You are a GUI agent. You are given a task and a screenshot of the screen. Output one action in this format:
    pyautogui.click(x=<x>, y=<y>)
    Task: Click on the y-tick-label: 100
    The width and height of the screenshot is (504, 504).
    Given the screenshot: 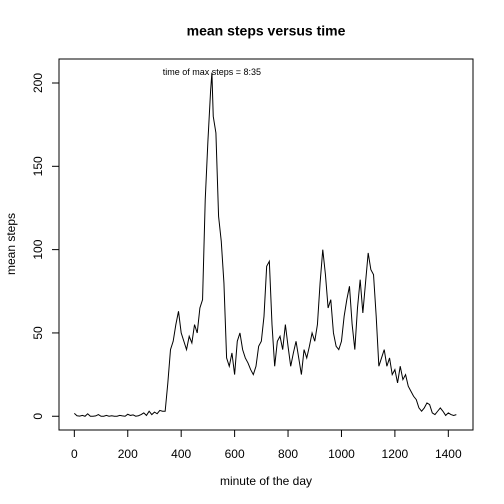 What is the action you would take?
    pyautogui.click(x=38, y=249)
    